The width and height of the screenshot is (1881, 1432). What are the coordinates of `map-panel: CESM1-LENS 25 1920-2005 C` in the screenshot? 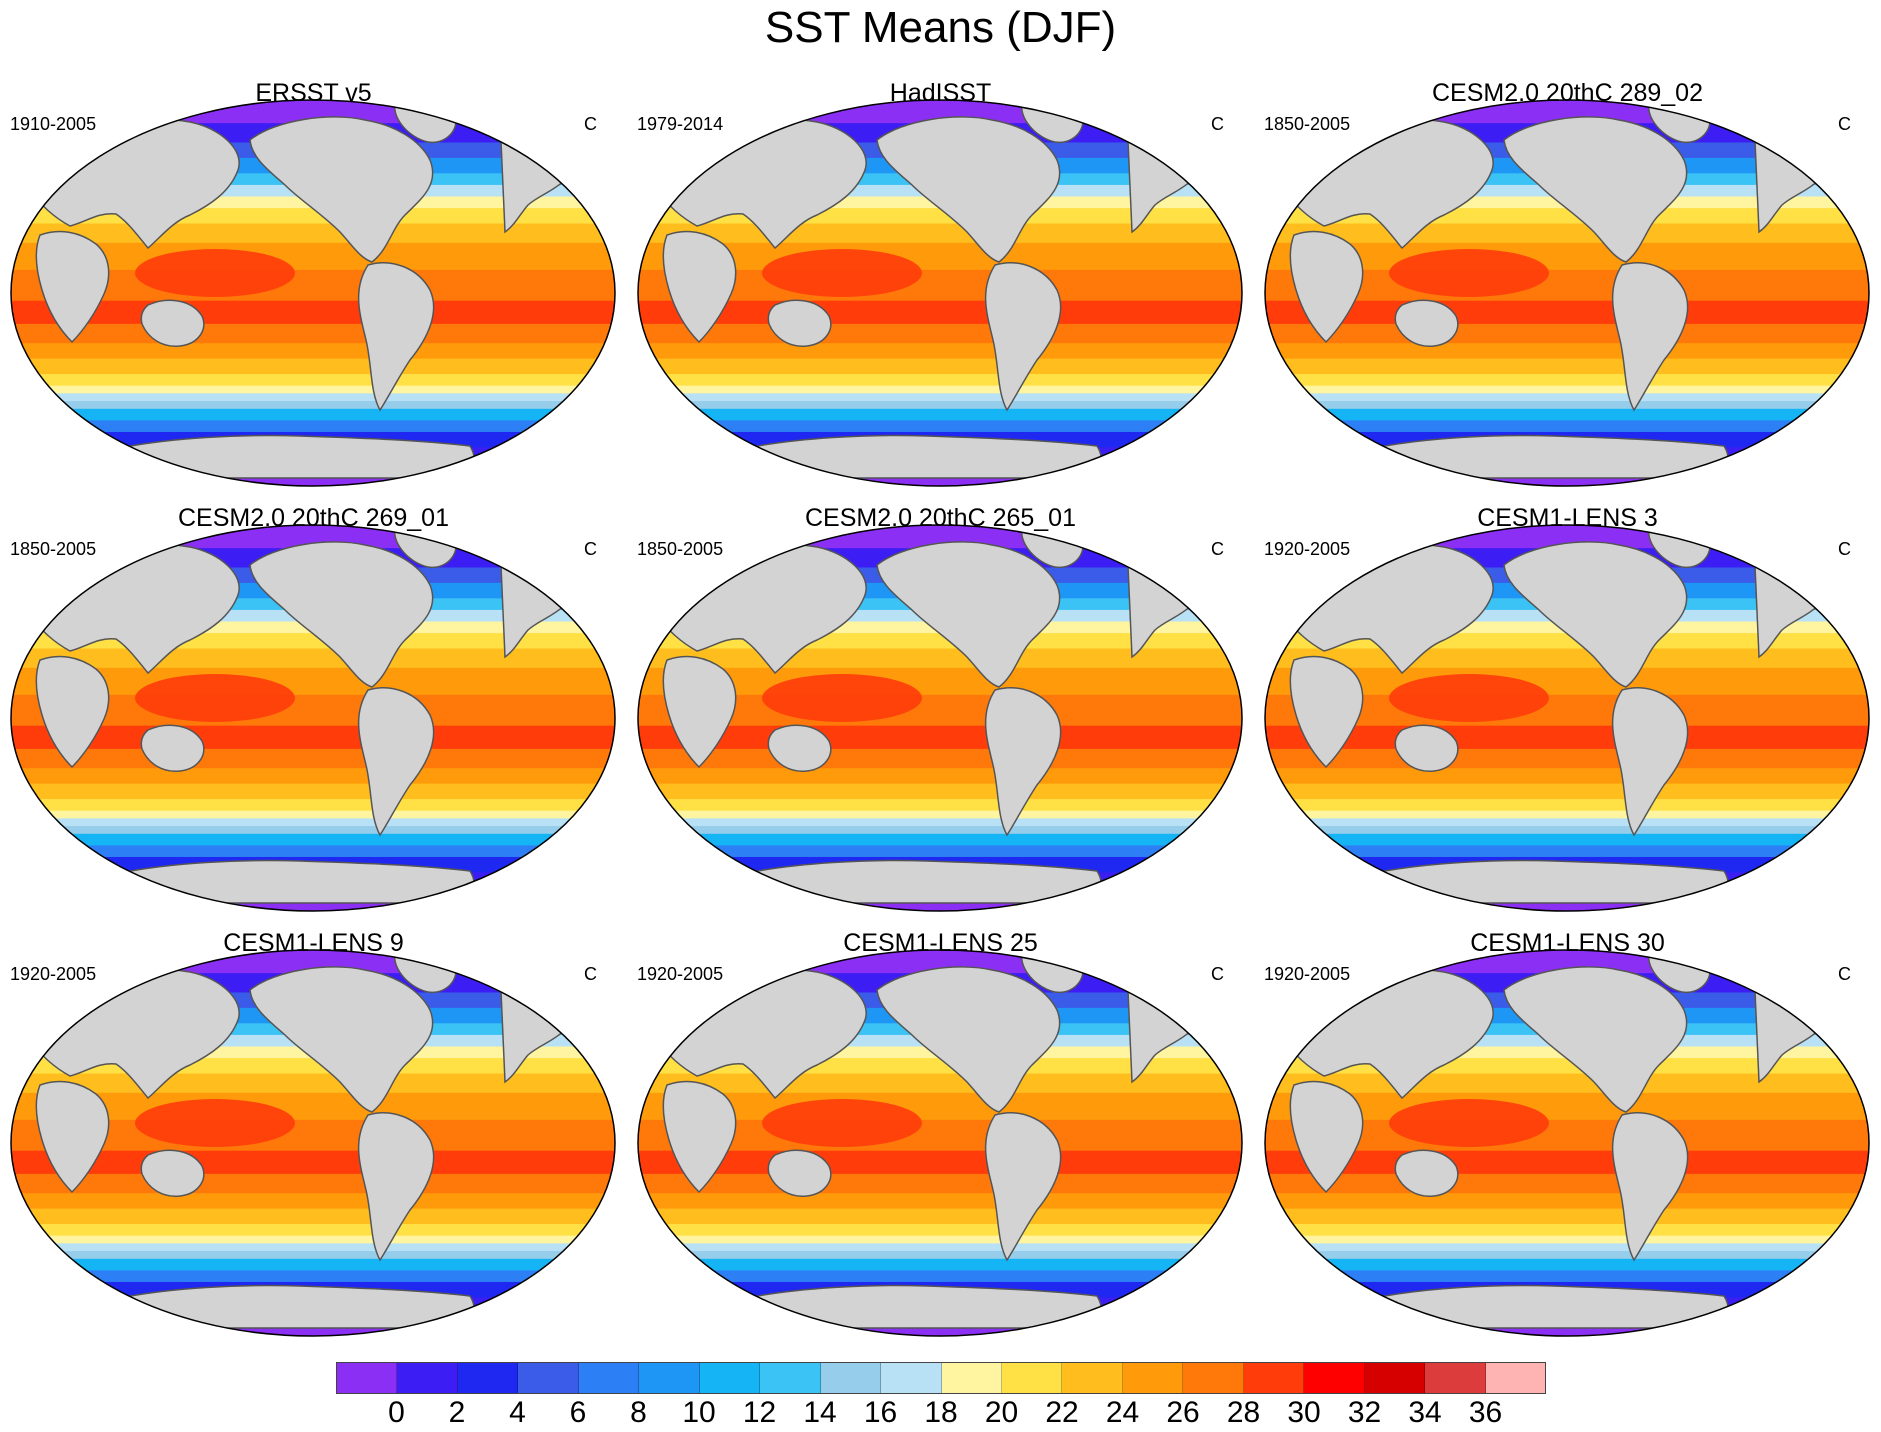 It's located at (940, 1093).